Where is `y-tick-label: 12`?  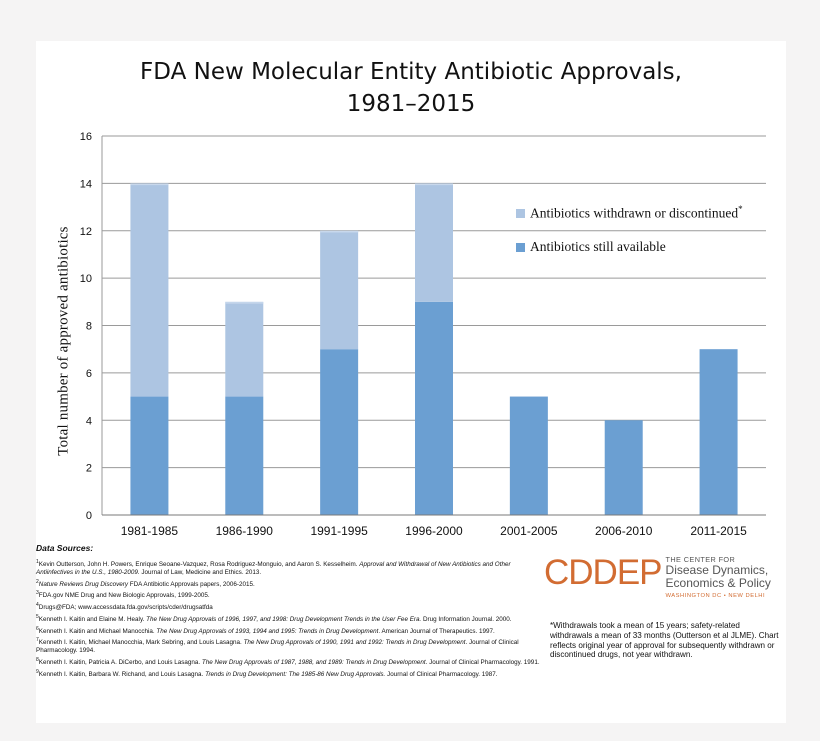 y-tick-label: 12 is located at coordinates (86, 232).